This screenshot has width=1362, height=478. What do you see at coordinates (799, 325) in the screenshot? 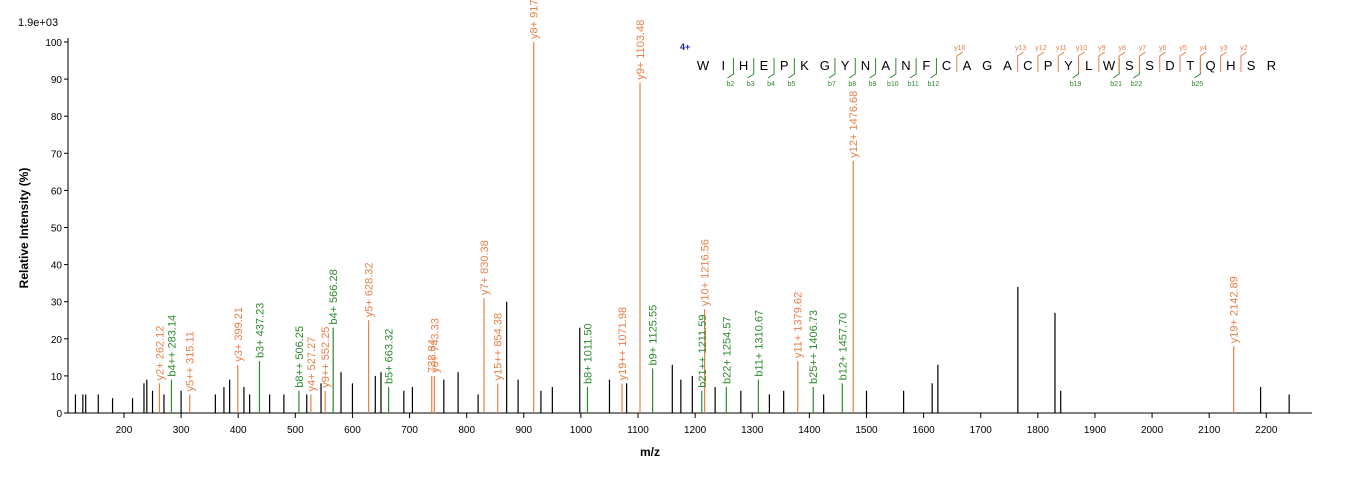
I see `peak-label: y11+ 1379.62` at bounding box center [799, 325].